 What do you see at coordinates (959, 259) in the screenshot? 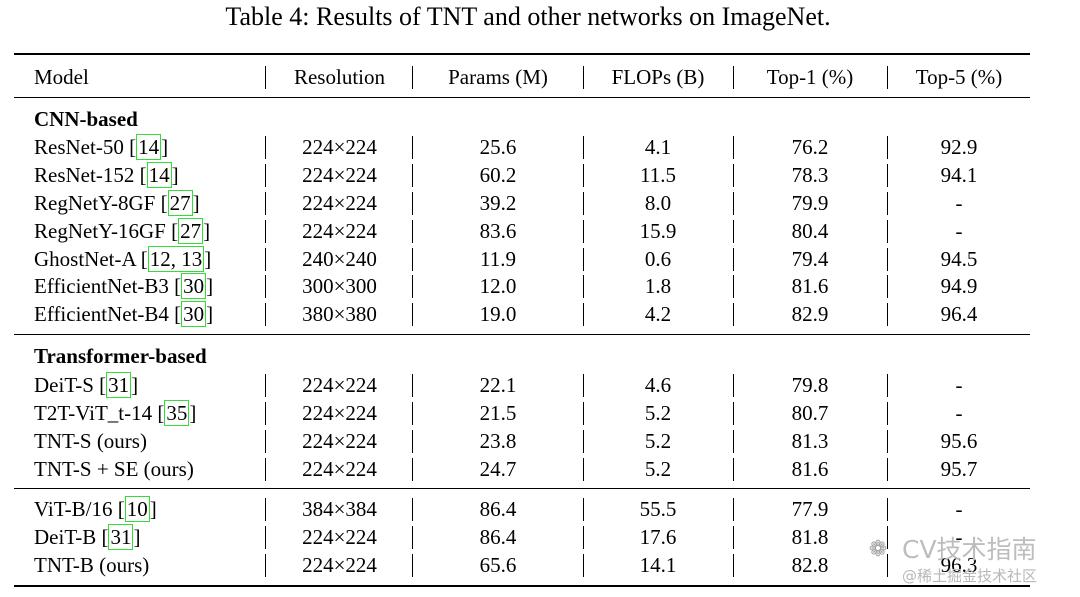
I see `cell-top5: 94.5` at bounding box center [959, 259].